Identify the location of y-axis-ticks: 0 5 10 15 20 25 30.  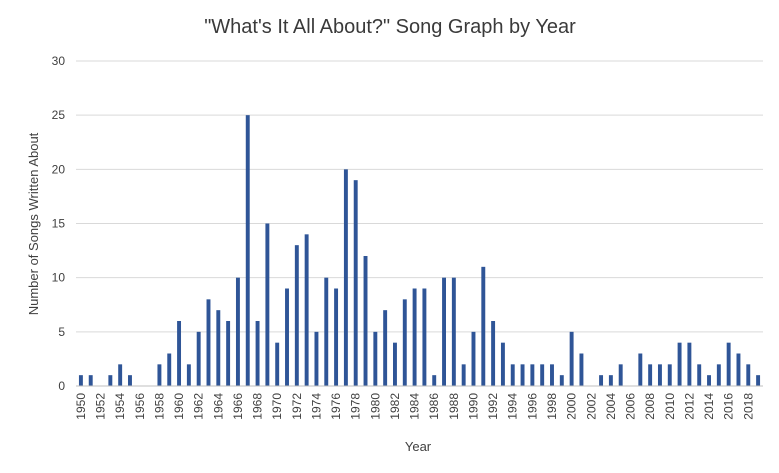
(59, 223).